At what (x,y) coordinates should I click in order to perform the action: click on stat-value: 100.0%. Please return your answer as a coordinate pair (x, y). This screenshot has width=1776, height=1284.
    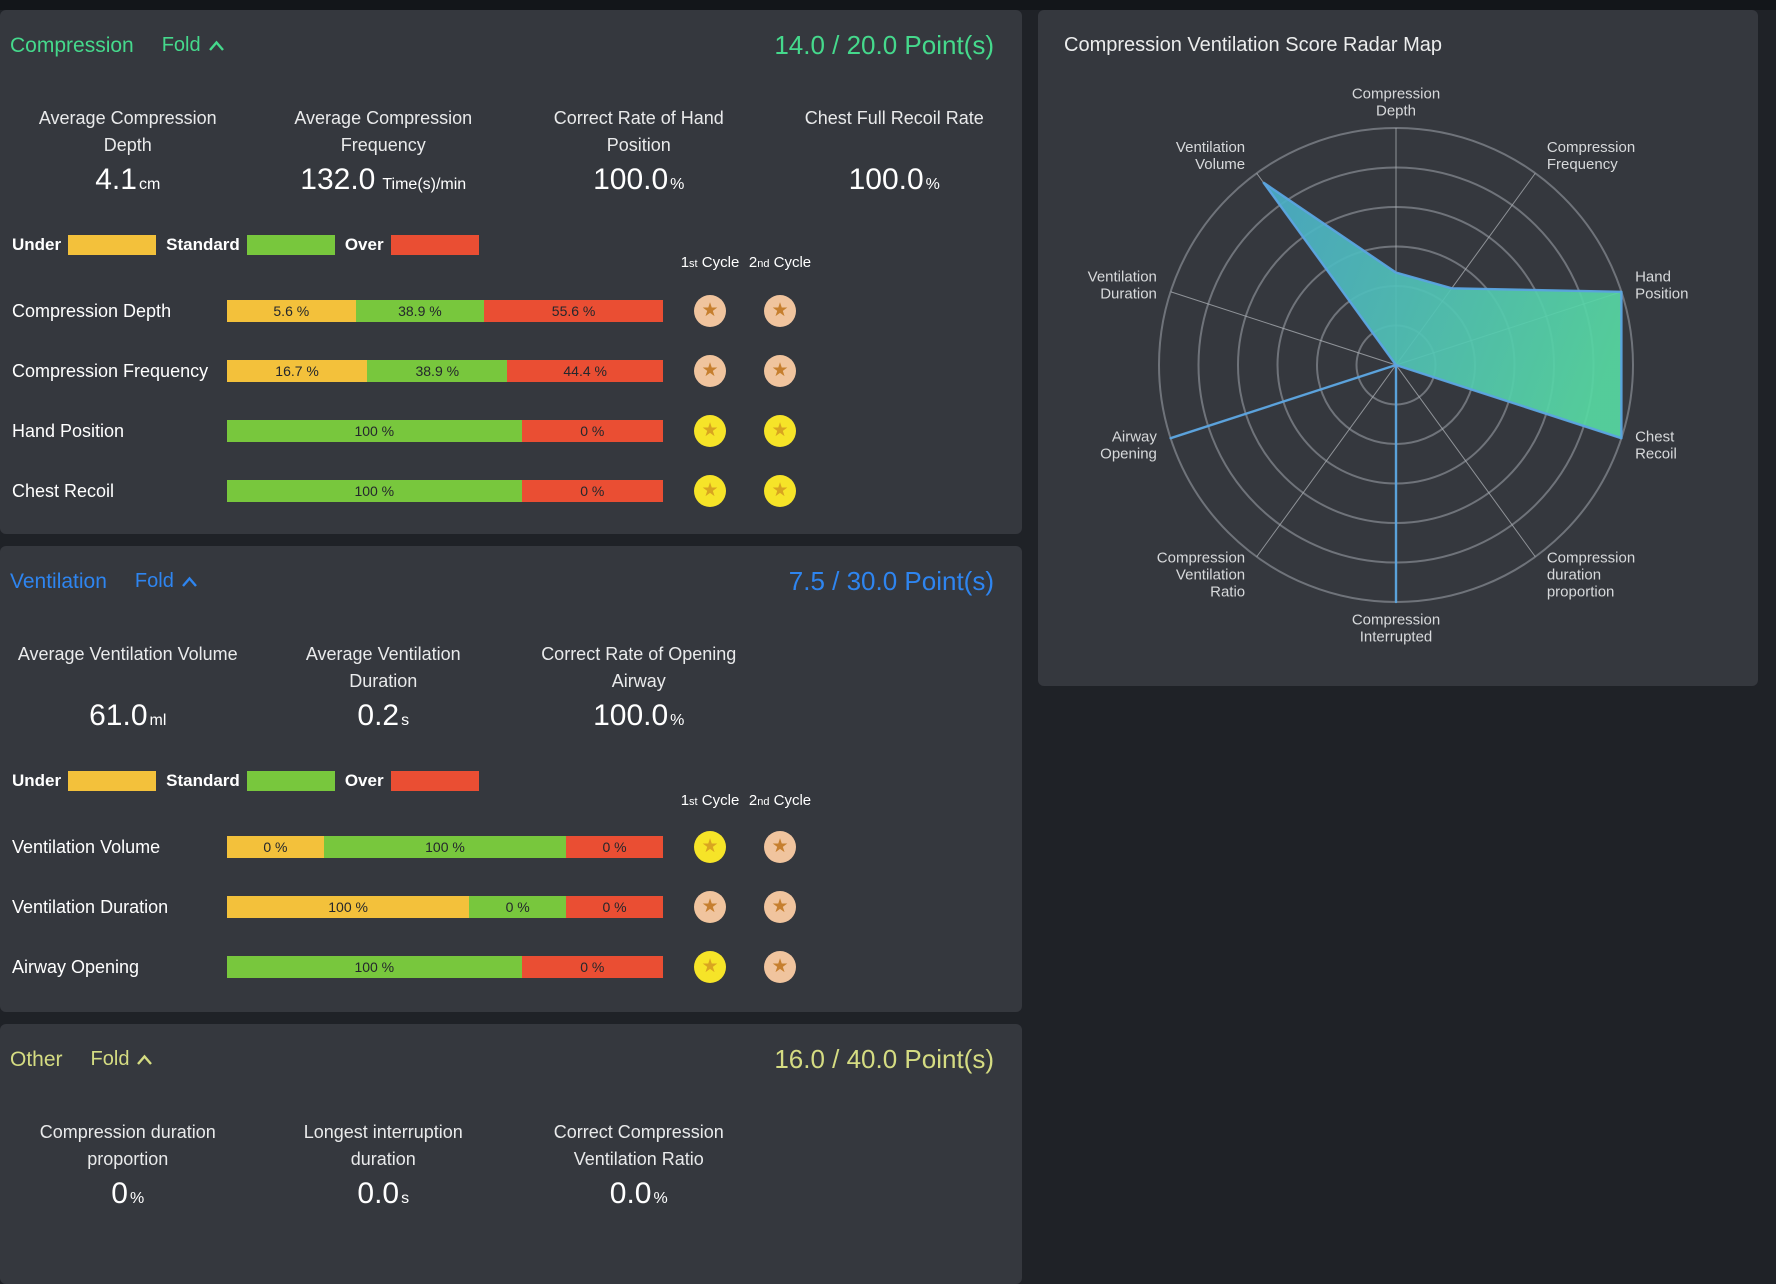
    Looking at the image, I should click on (639, 180).